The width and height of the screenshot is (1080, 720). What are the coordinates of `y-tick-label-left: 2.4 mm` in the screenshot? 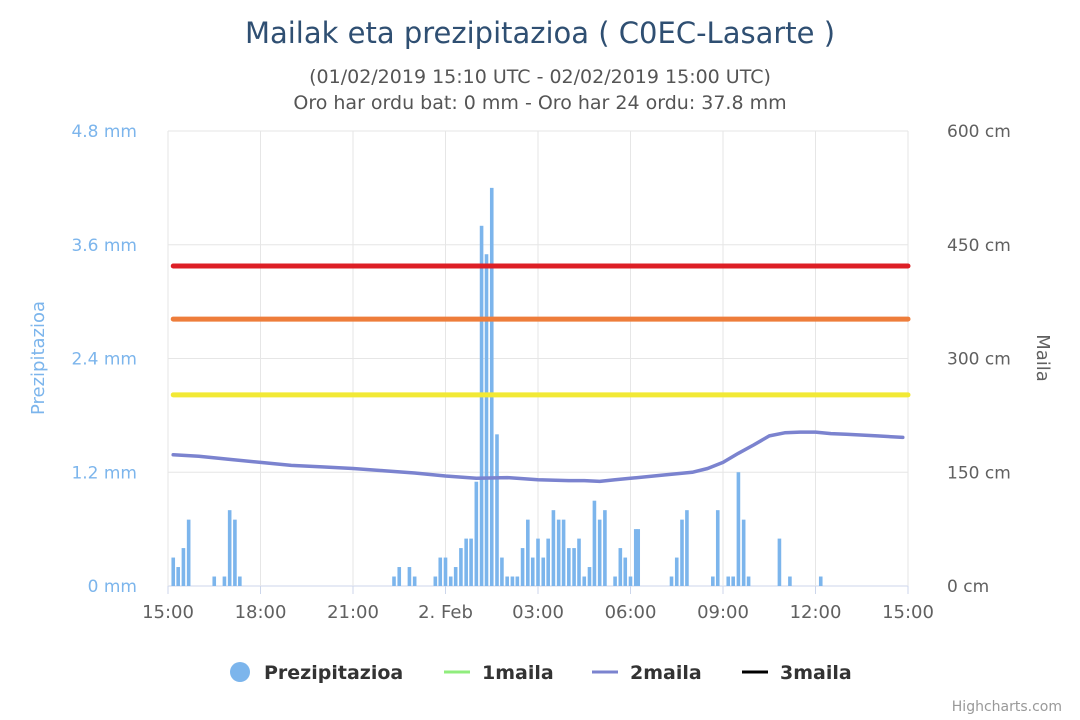 It's located at (104, 360).